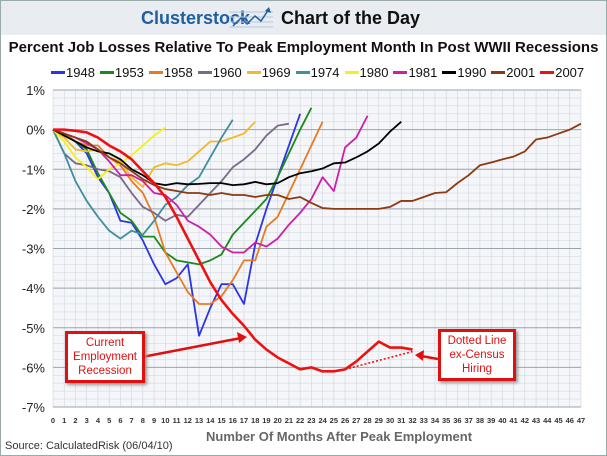  What do you see at coordinates (278, 420) in the screenshot?
I see `x-tick-label: 20` at bounding box center [278, 420].